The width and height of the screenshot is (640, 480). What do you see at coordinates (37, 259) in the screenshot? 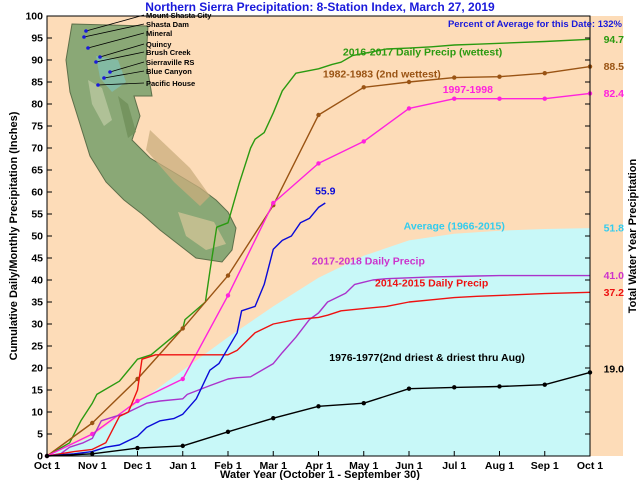
I see `y-tick-label: 45` at bounding box center [37, 259].